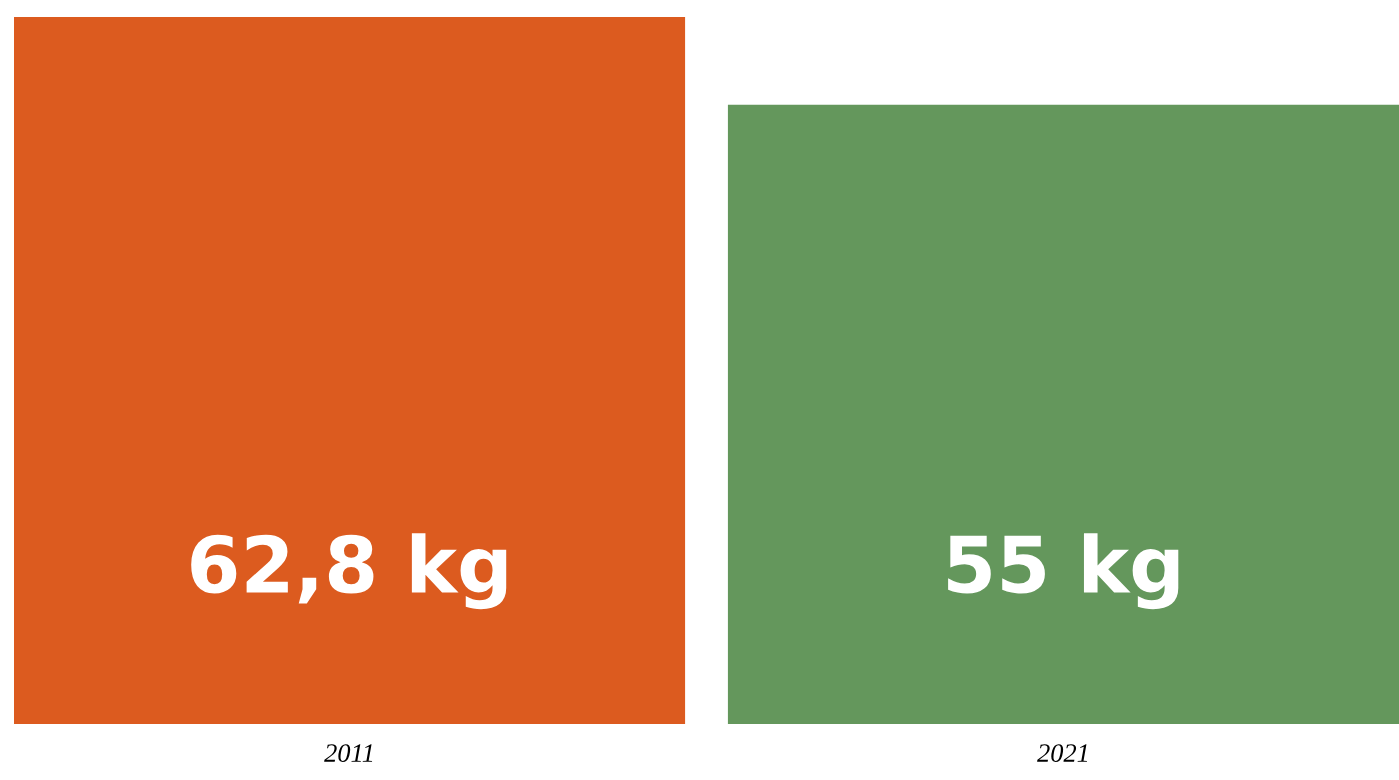  What do you see at coordinates (348, 753) in the screenshot?
I see `x-tick-label: 2011` at bounding box center [348, 753].